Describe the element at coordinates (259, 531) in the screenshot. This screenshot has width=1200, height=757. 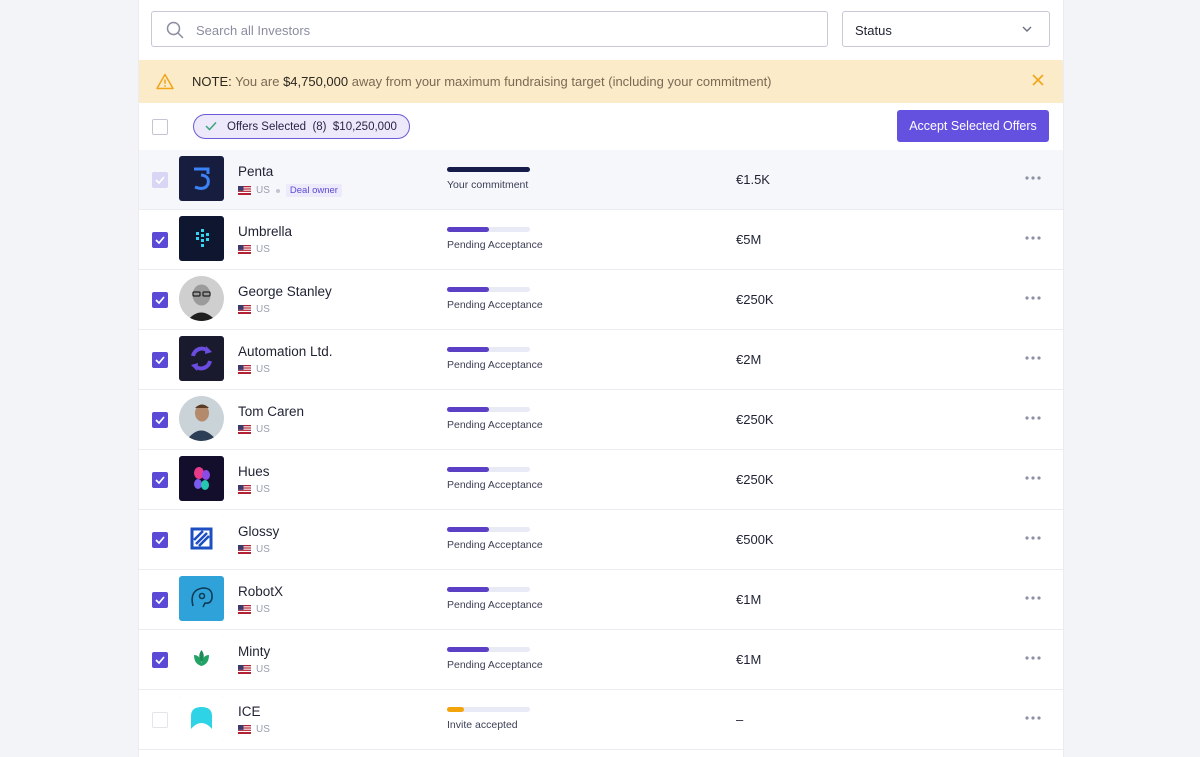
I see `investor-name: Glossy` at that location.